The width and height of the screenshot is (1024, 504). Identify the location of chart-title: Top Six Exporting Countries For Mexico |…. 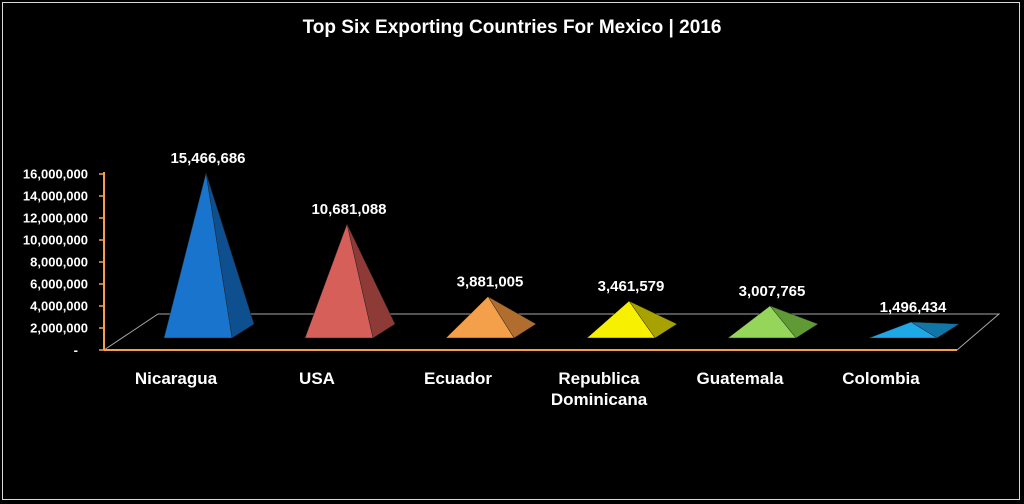
(512, 27).